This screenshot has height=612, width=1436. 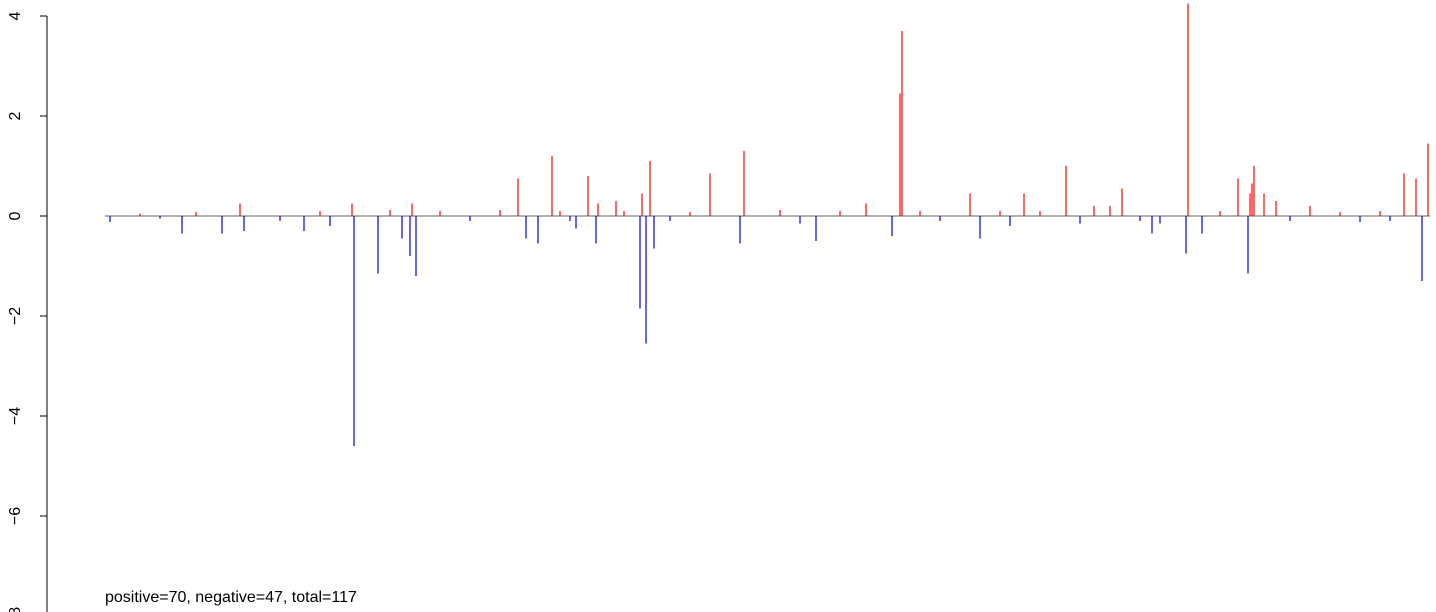 What do you see at coordinates (15, 115) in the screenshot?
I see `y-tick-label: 2` at bounding box center [15, 115].